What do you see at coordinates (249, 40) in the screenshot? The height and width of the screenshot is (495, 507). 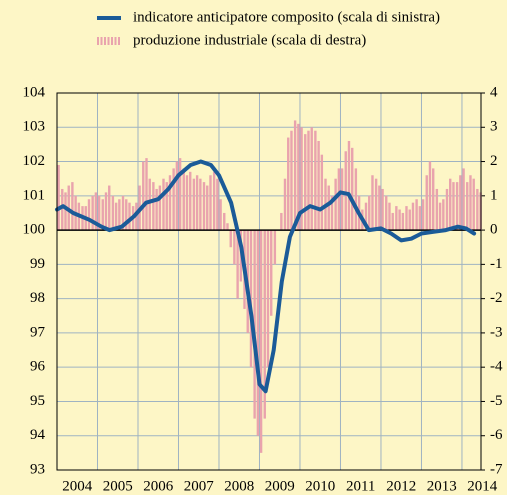 I see `legend-label: produzione industriale (scala di destra)` at bounding box center [249, 40].